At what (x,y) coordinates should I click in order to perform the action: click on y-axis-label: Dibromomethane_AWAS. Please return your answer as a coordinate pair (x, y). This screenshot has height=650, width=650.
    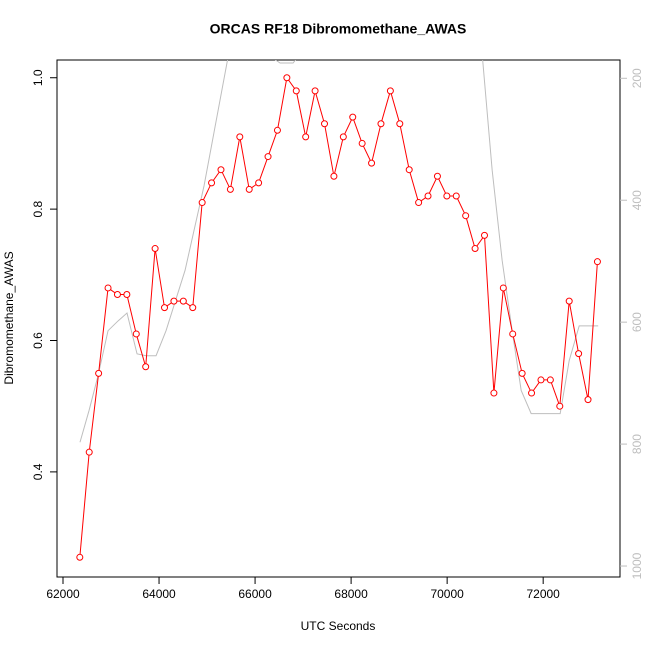
    Looking at the image, I should click on (9, 317).